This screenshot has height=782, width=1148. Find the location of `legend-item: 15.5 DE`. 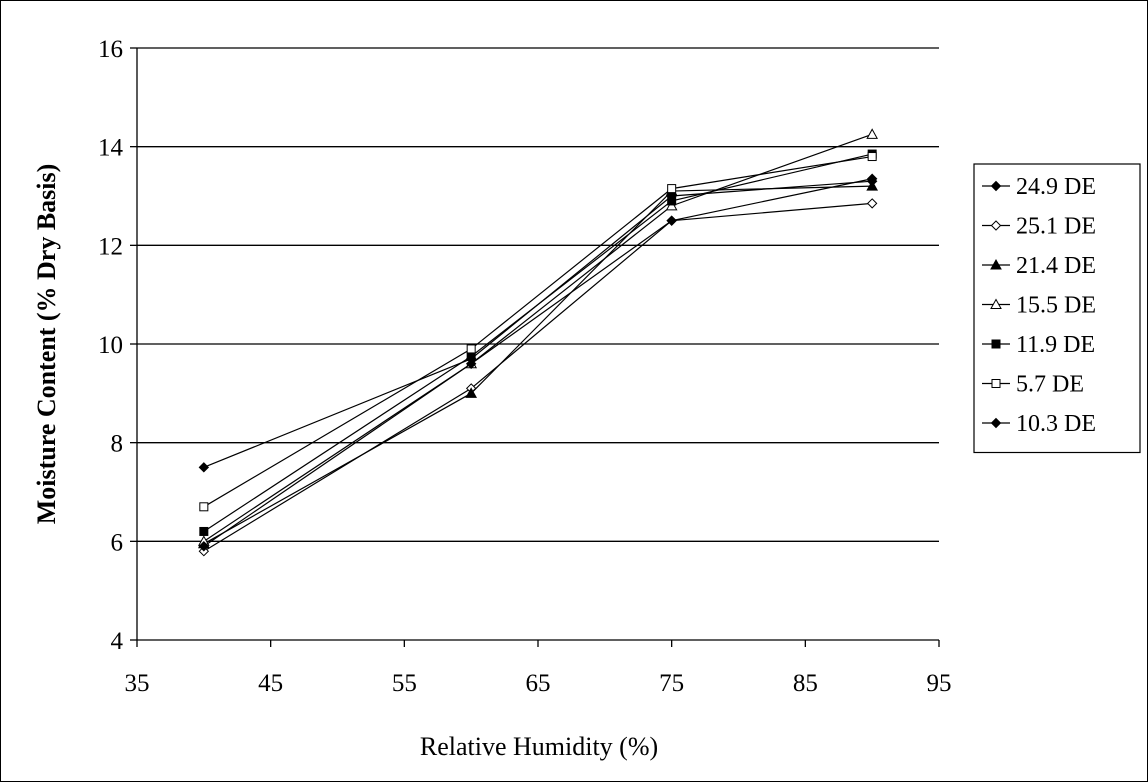

legend-item: 15.5 DE is located at coordinates (1039, 306).